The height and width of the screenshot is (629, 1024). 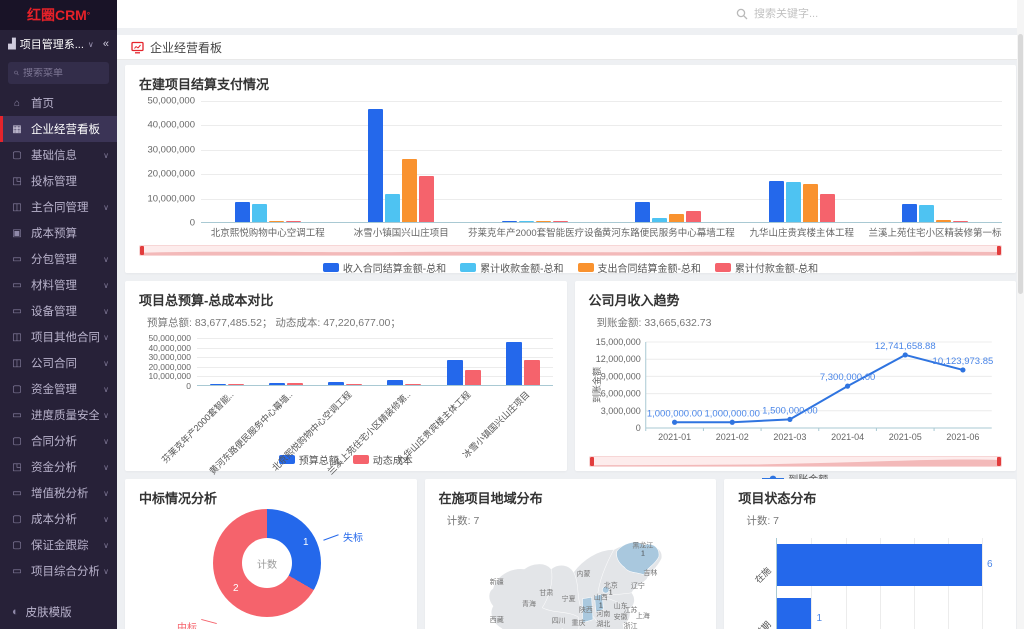 I want to click on doc-icon: ▢, so click(x=17, y=545).